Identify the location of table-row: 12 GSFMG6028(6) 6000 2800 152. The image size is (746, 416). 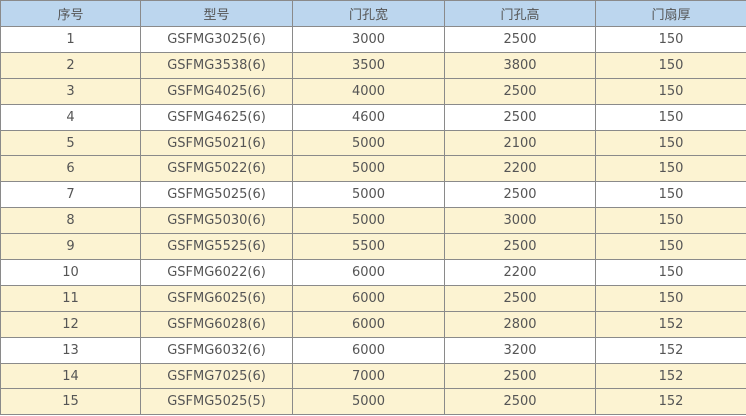
(373, 324).